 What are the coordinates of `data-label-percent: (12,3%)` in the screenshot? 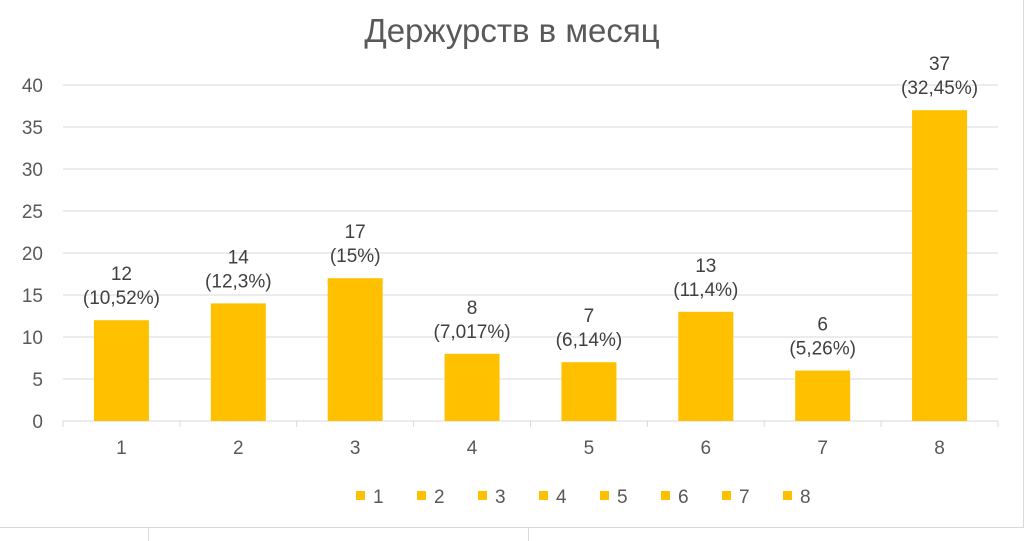 It's located at (238, 281).